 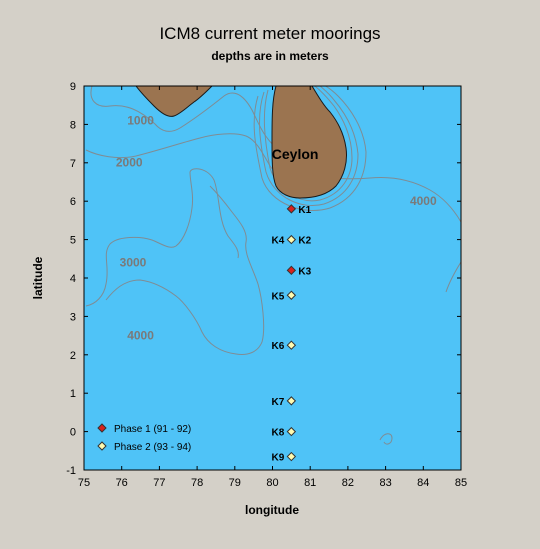 I want to click on mooring-label-k6: K6, so click(x=278, y=346).